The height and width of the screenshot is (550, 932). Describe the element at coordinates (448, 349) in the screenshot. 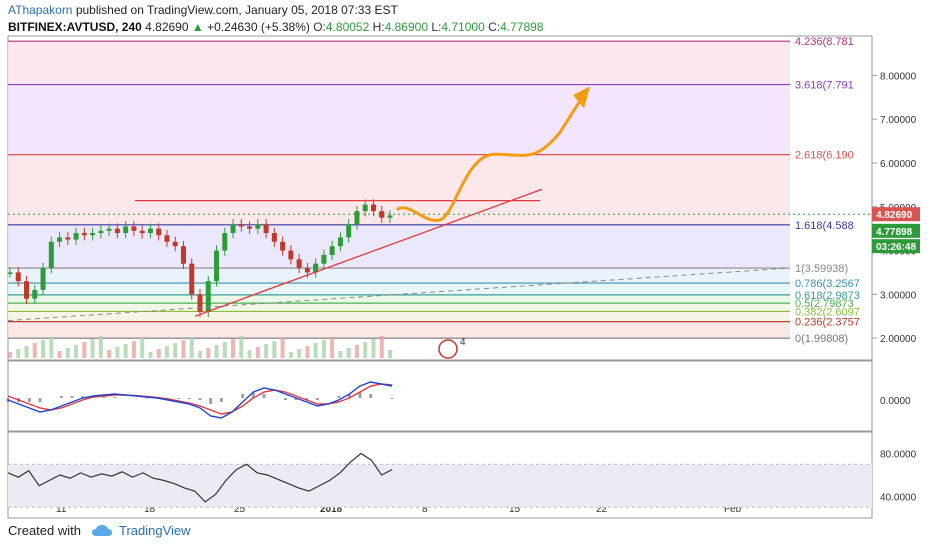

I see `event-badge` at that location.